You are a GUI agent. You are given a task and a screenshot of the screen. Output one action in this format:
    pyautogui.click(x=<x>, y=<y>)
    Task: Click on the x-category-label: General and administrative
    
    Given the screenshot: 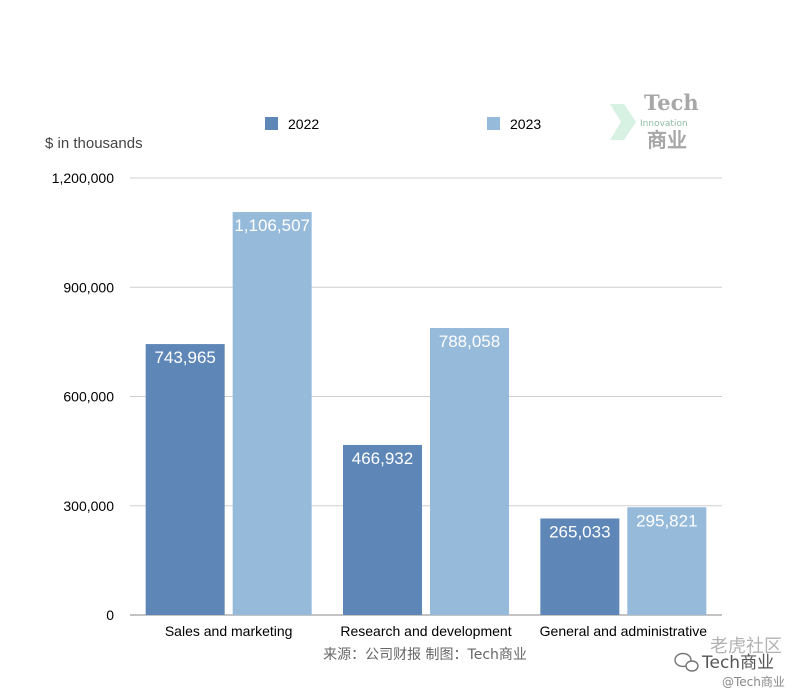 What is the action you would take?
    pyautogui.click(x=624, y=631)
    